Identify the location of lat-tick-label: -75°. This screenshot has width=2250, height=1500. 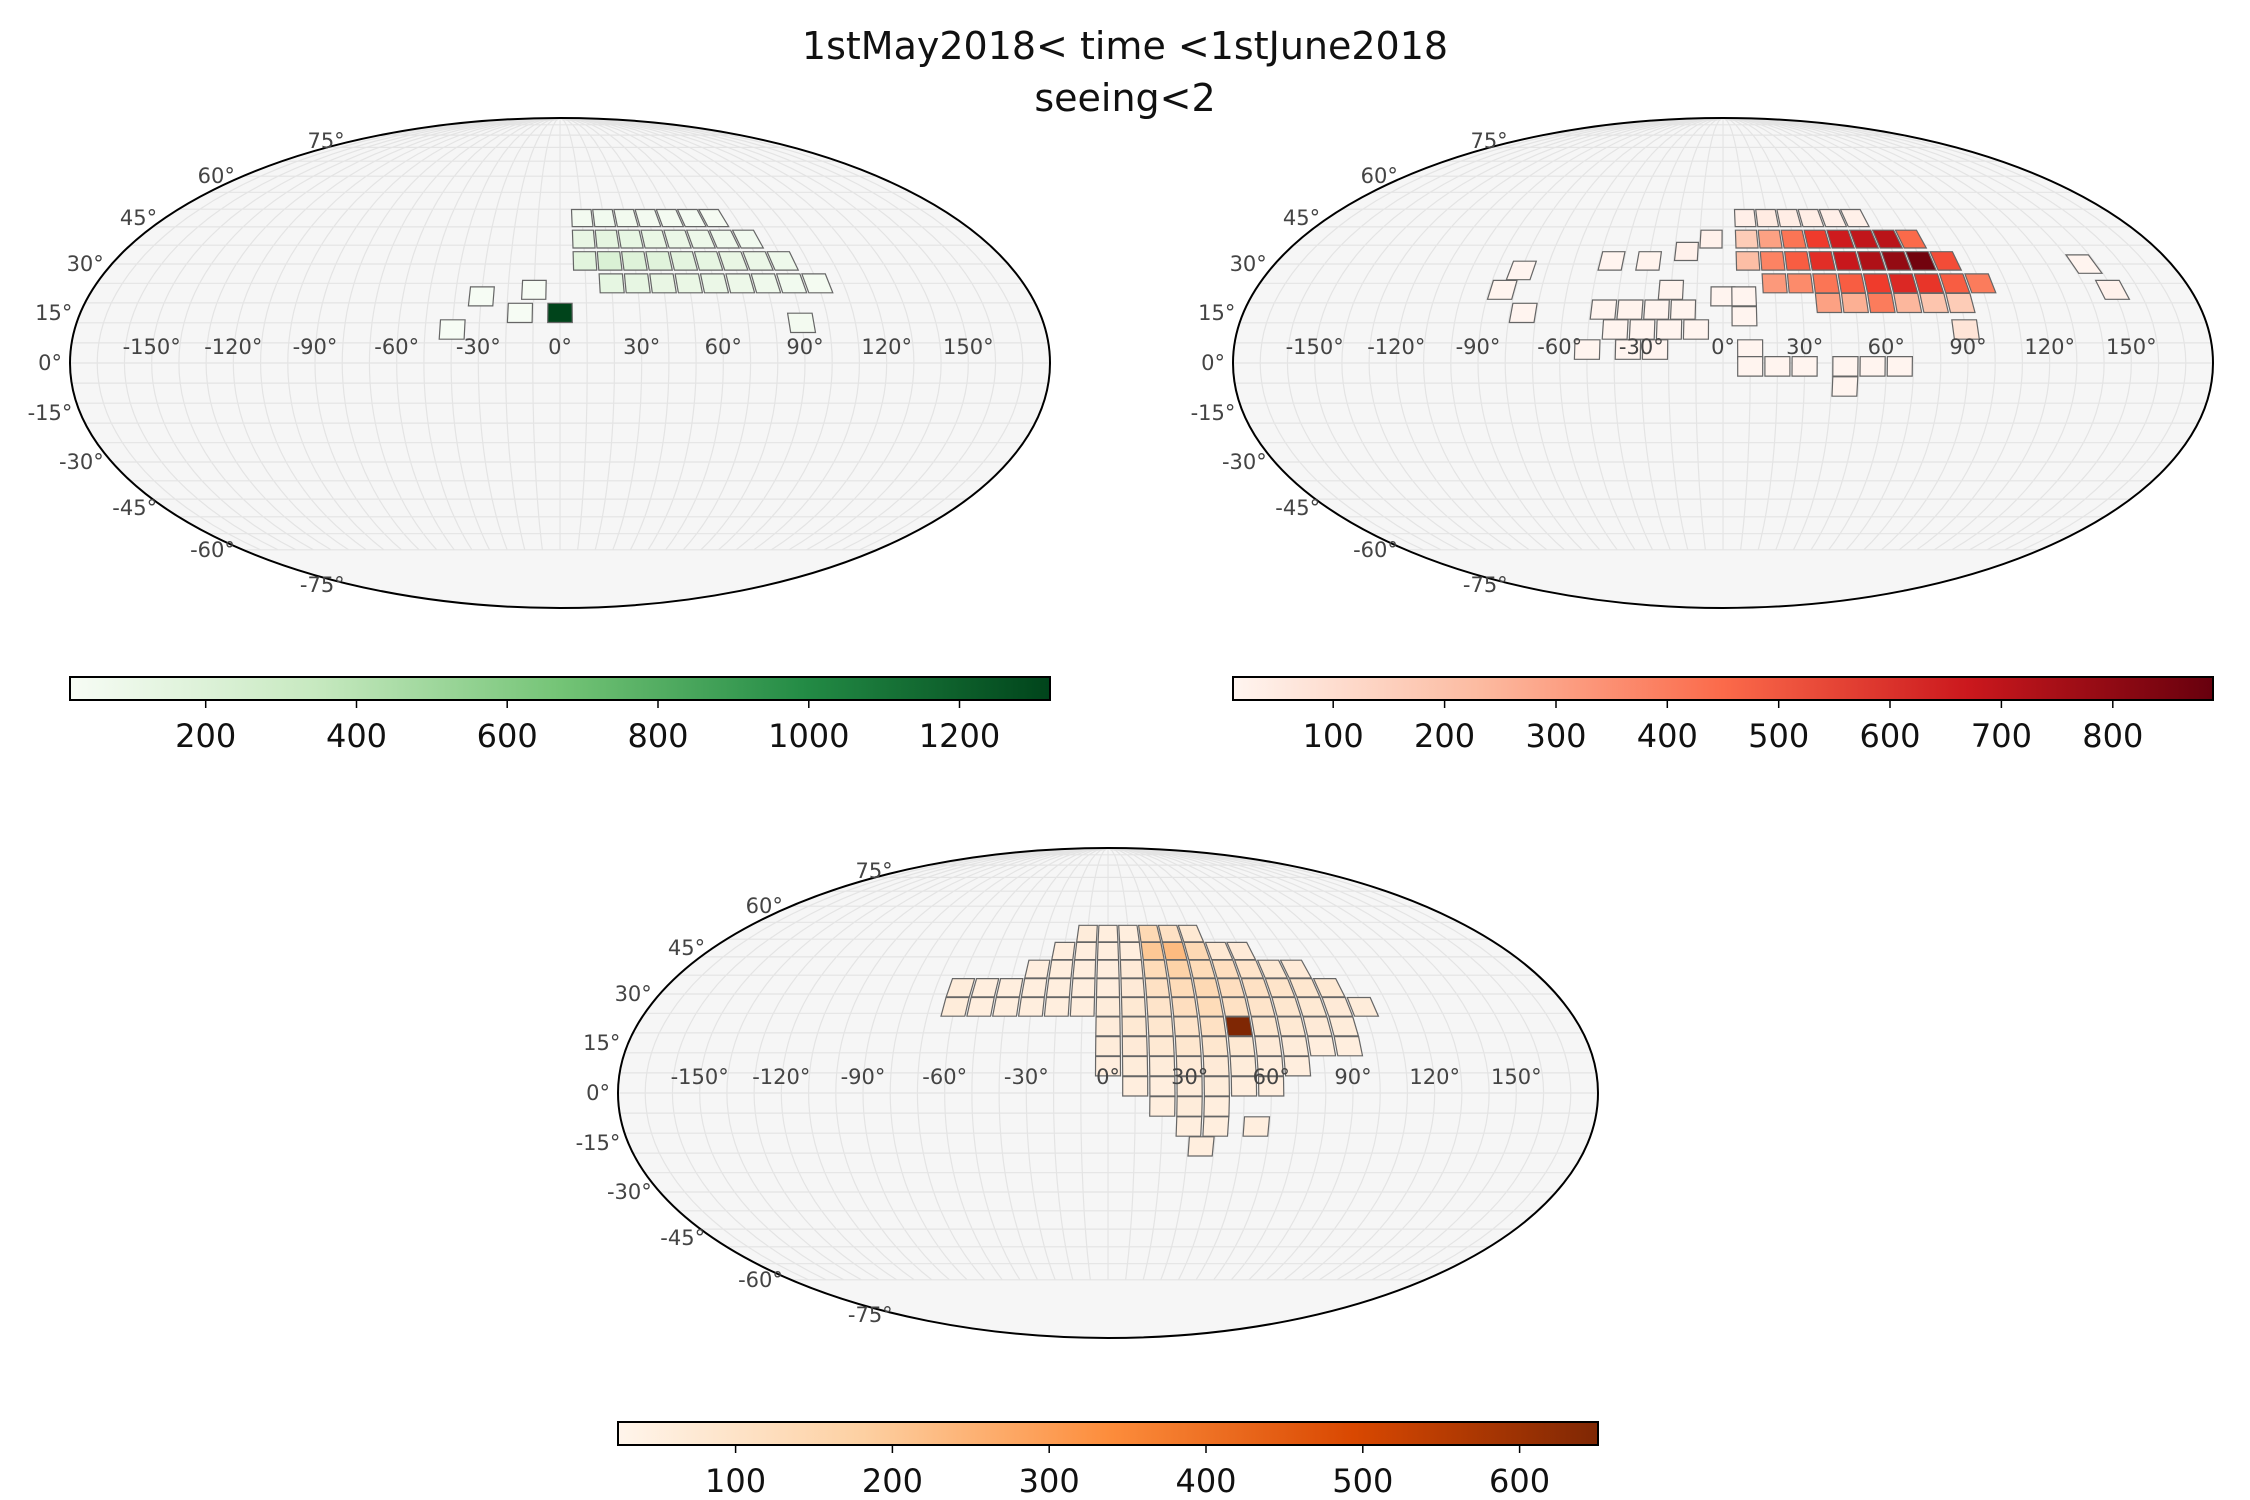
(1485, 585).